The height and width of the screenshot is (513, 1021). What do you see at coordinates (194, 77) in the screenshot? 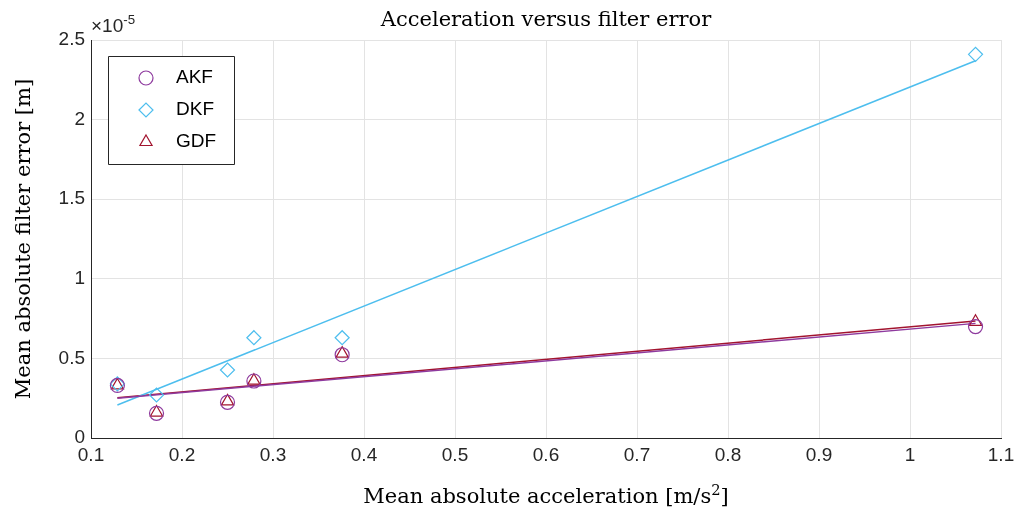
I see `legend-label: AKF` at bounding box center [194, 77].